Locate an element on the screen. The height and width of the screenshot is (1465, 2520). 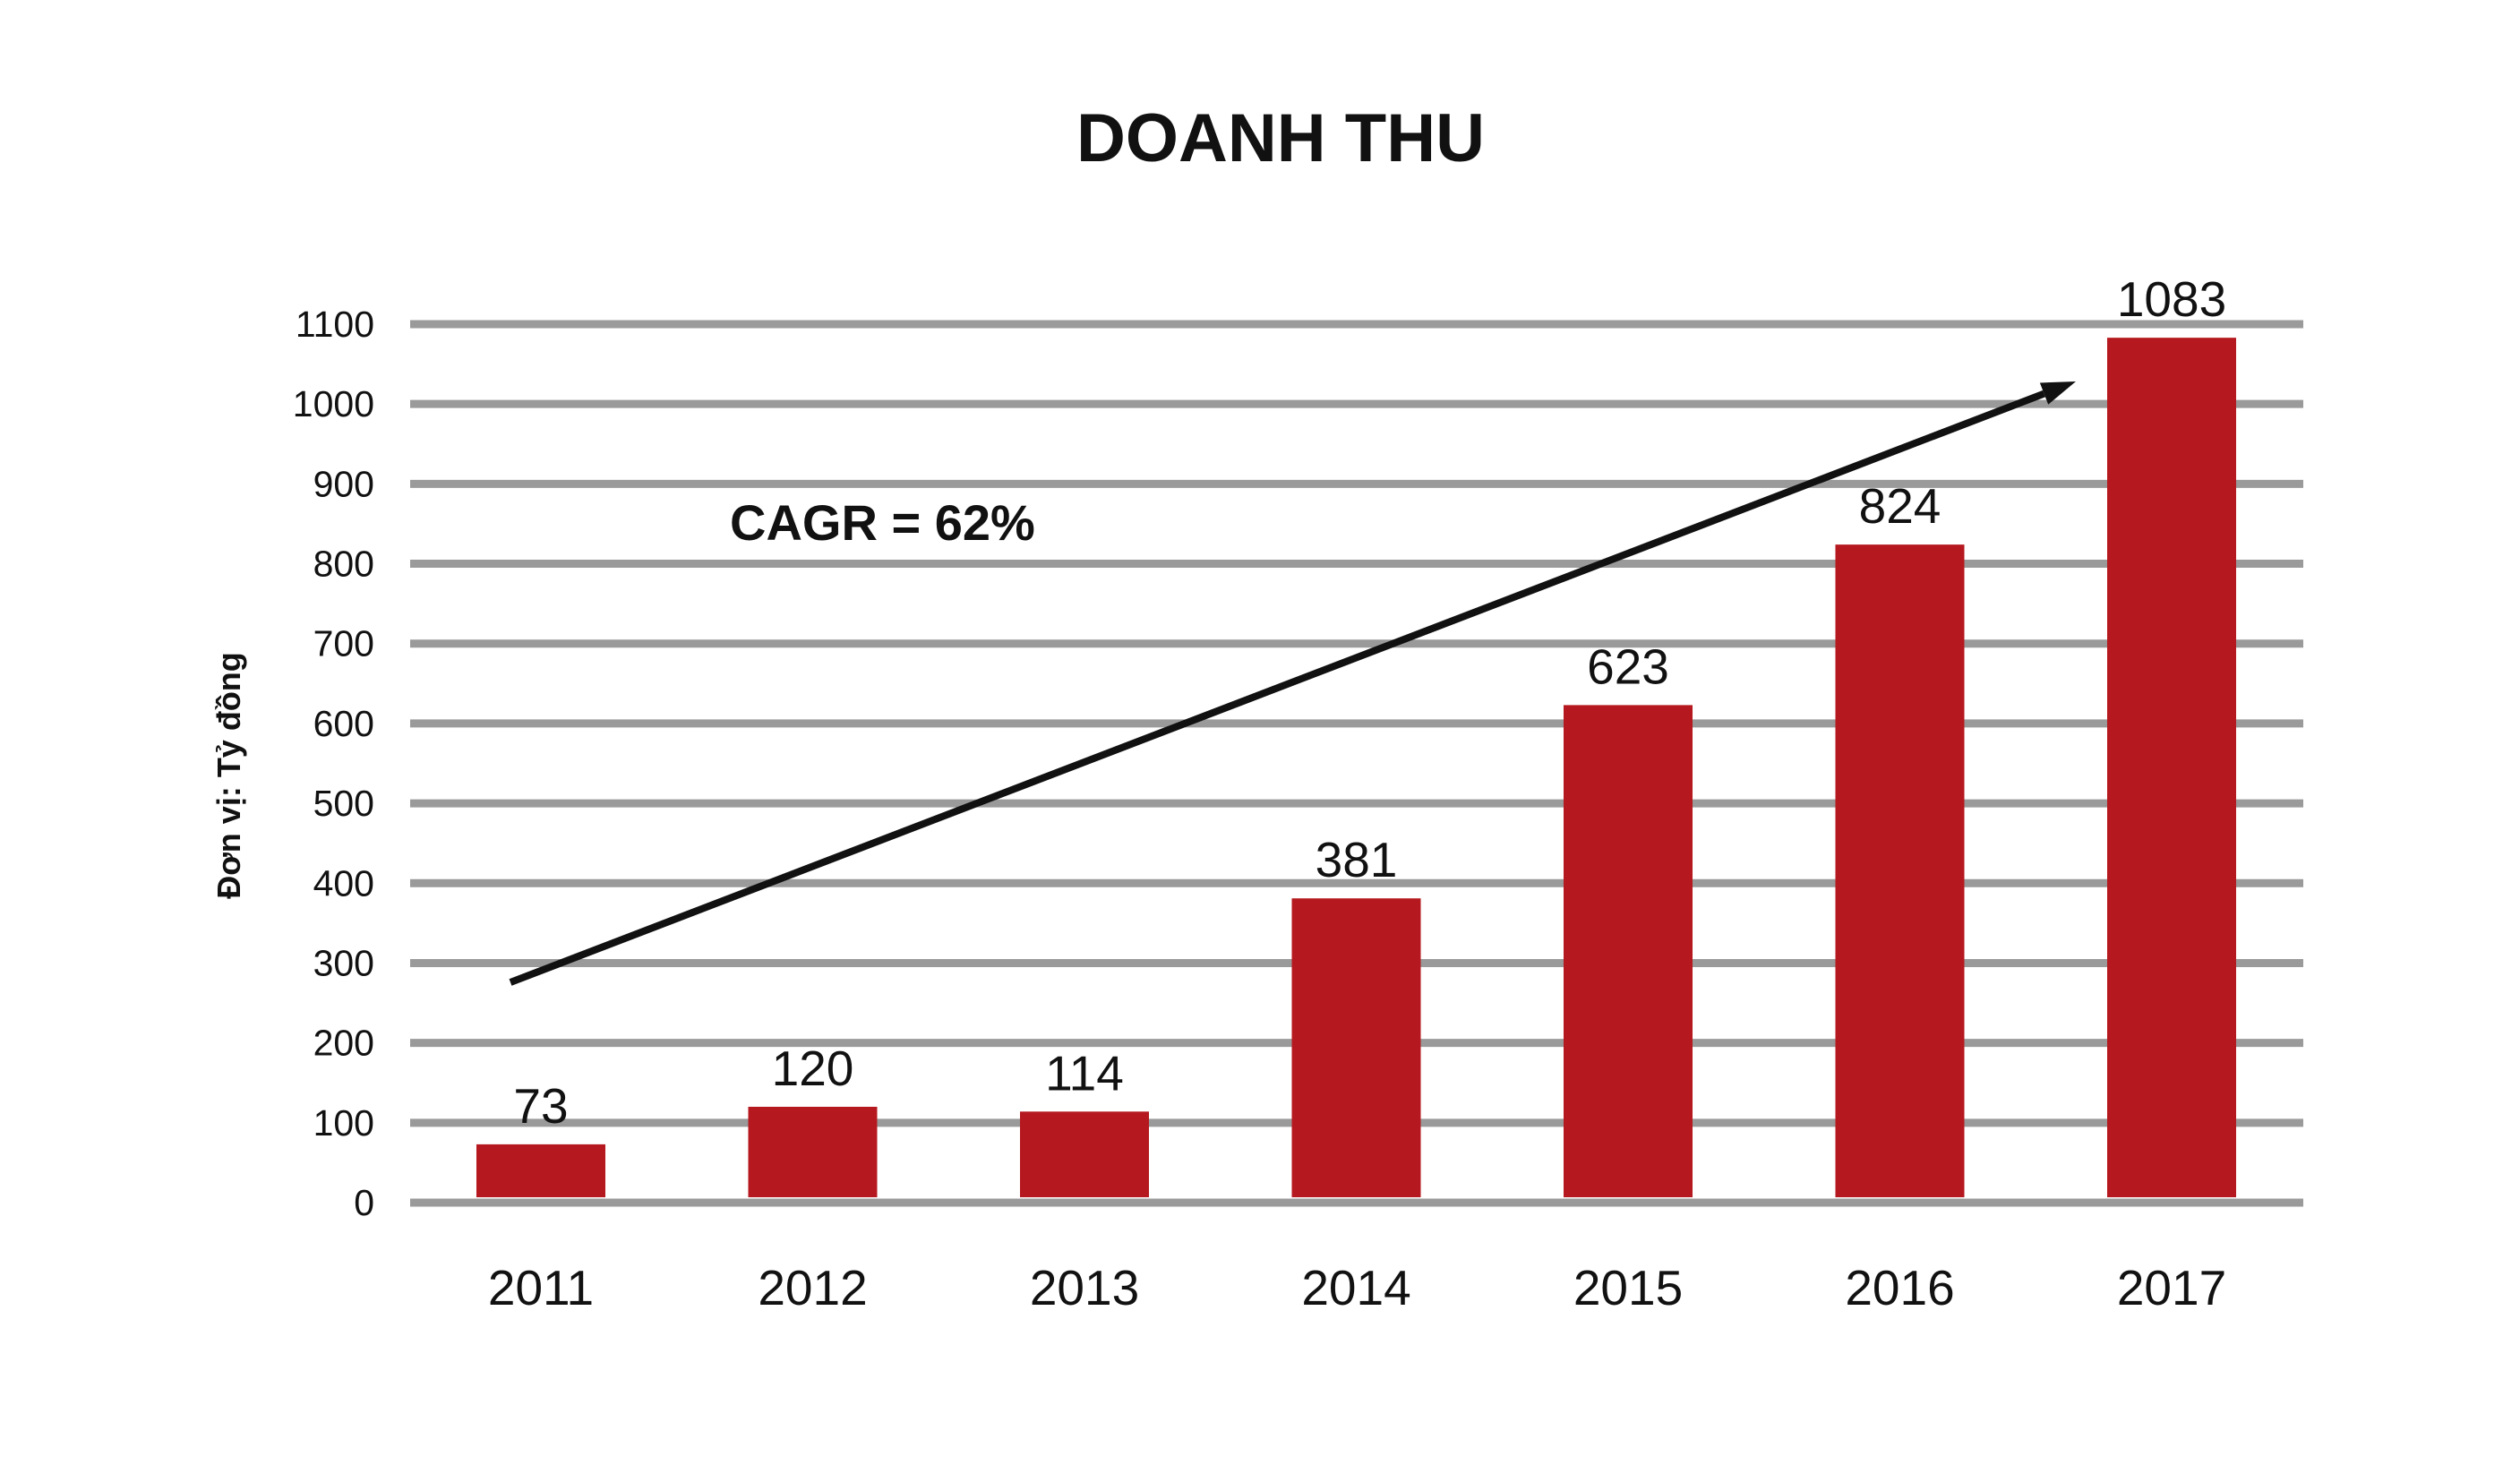
y-tick-label: 300 is located at coordinates (343, 962).